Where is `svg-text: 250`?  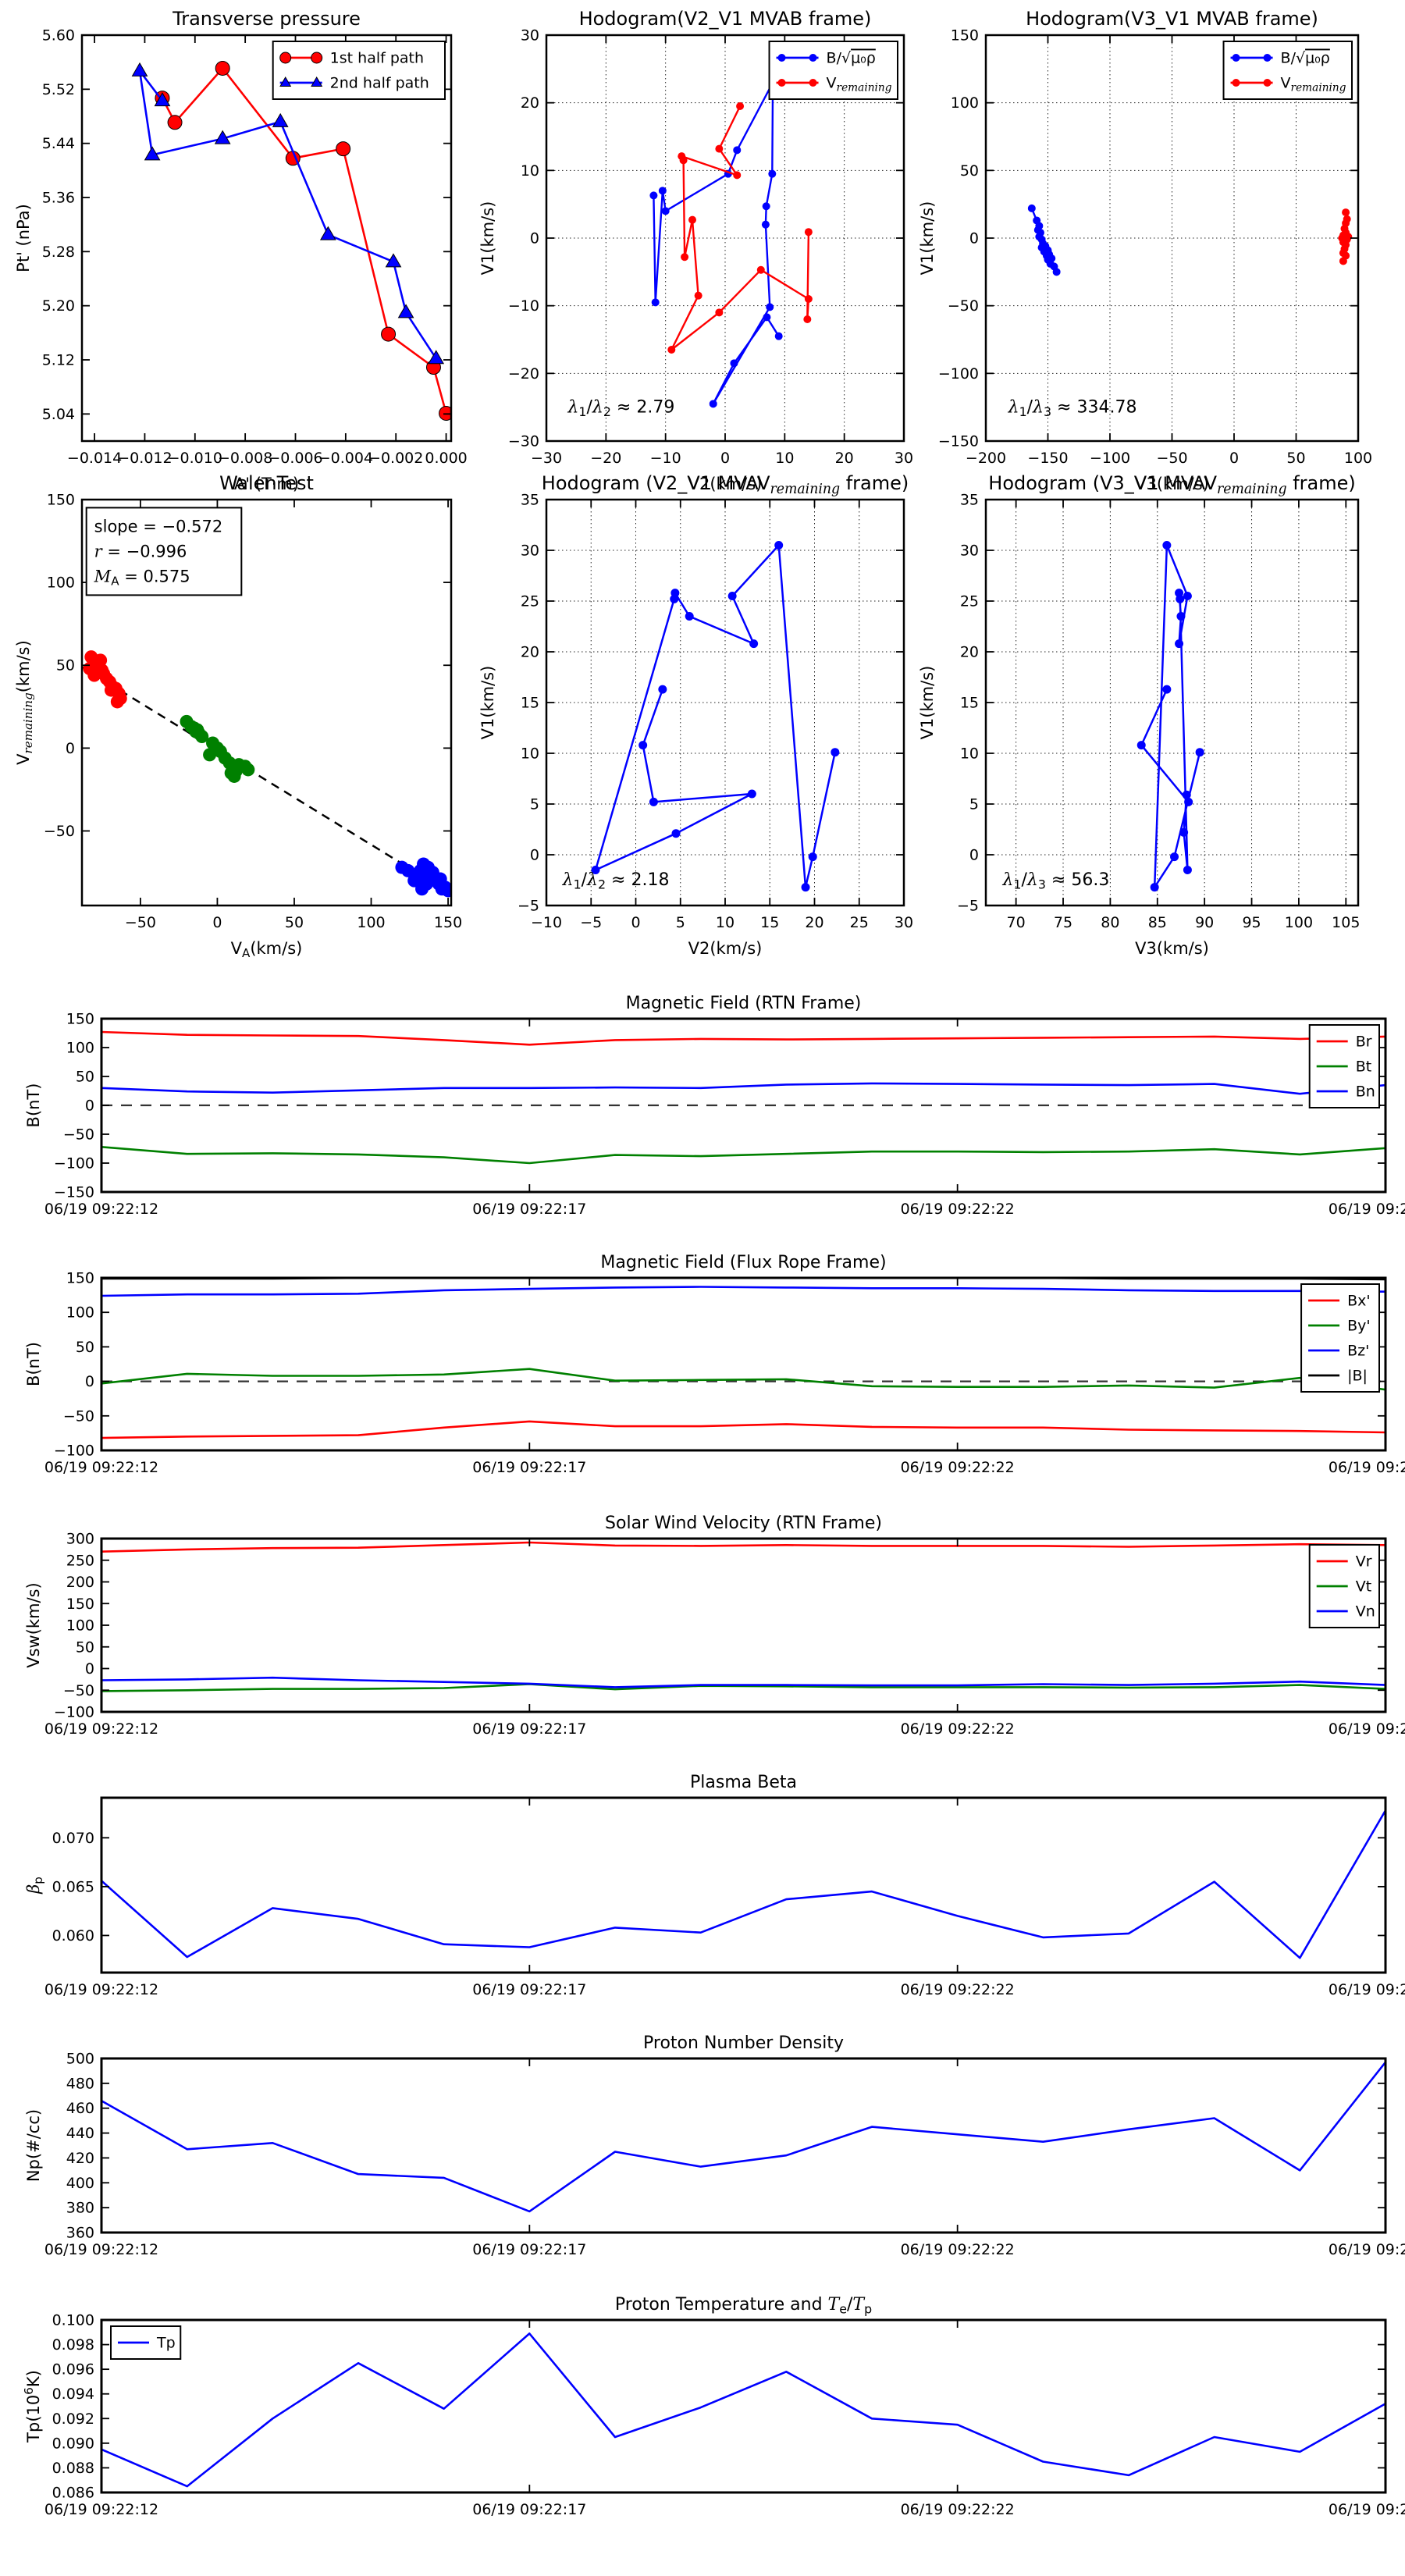
svg-text: 250 is located at coordinates (80, 1560).